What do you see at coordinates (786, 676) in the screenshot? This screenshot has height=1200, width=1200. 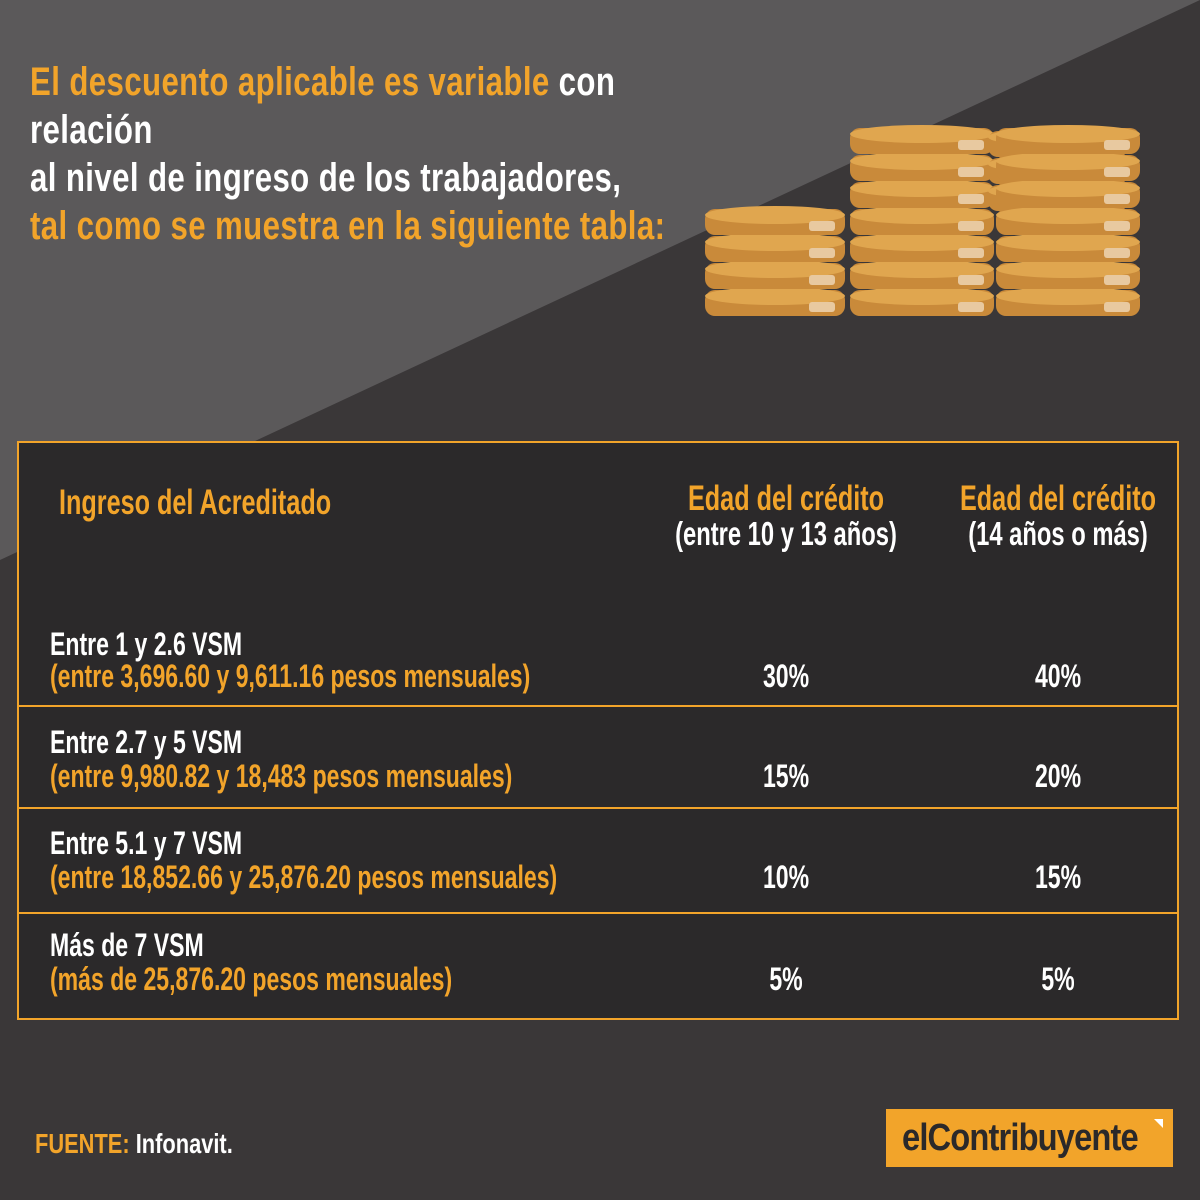 I see `row-value-col1: 30%` at bounding box center [786, 676].